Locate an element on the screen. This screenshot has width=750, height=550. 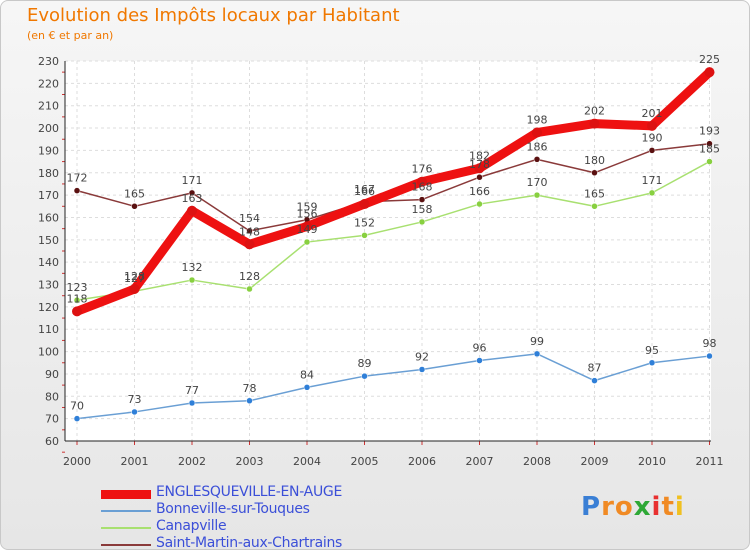
data-label: 176 is located at coordinates (422, 169).